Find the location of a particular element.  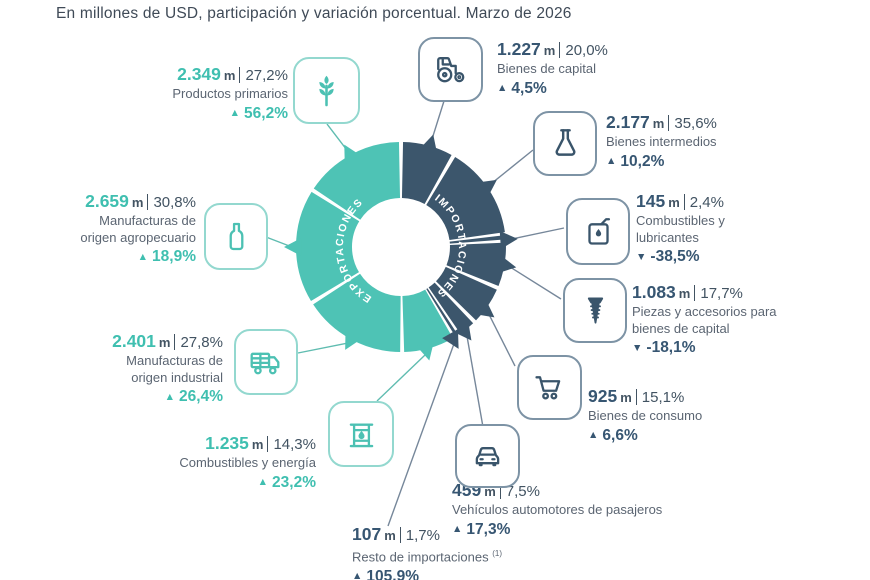

callout-bienes-intermedios: 2.177 m 35,6% Bienes intermedios ▲ 10,2% is located at coordinates (726, 142).